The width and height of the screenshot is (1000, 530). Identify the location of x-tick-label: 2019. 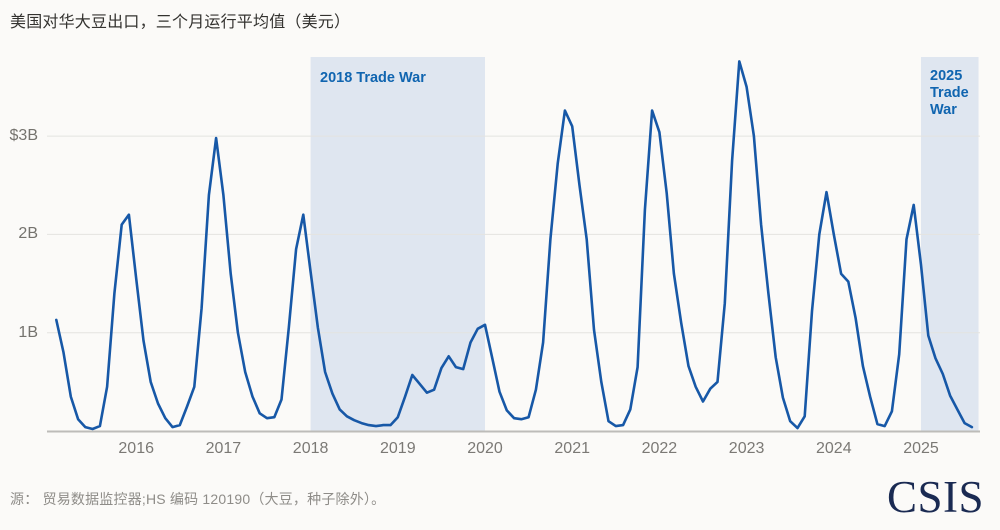
(398, 448).